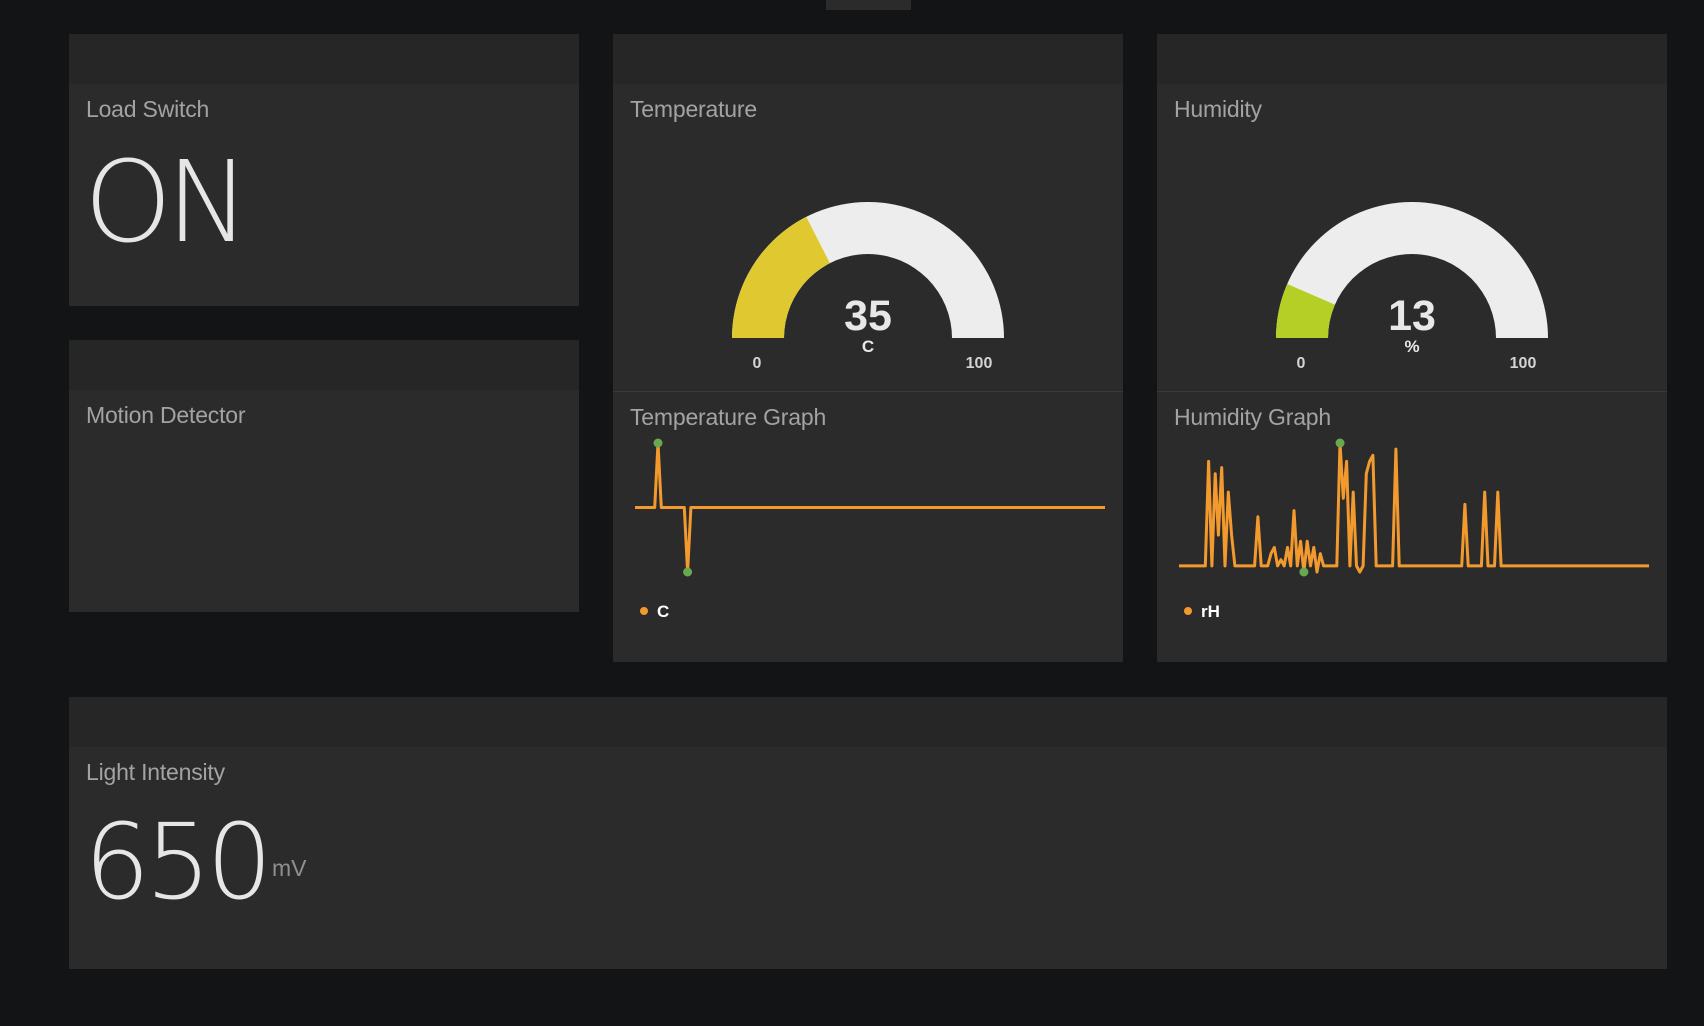  What do you see at coordinates (1340, 443) in the screenshot?
I see `humidity-sparkline-max-marker` at bounding box center [1340, 443].